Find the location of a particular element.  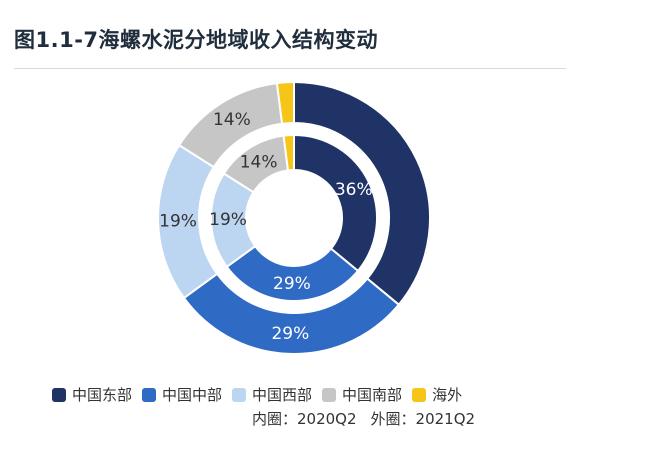

ring-note: 内圈：2020Q2 外圈：2021Q2 is located at coordinates (363, 418).